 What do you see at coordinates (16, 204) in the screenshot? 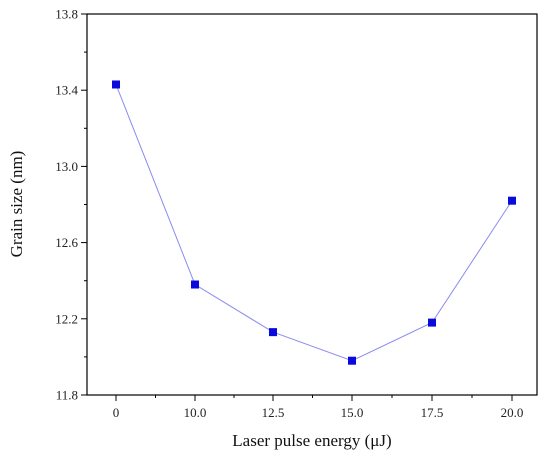
I see `y-axis-title: Grain size (nm)` at bounding box center [16, 204].